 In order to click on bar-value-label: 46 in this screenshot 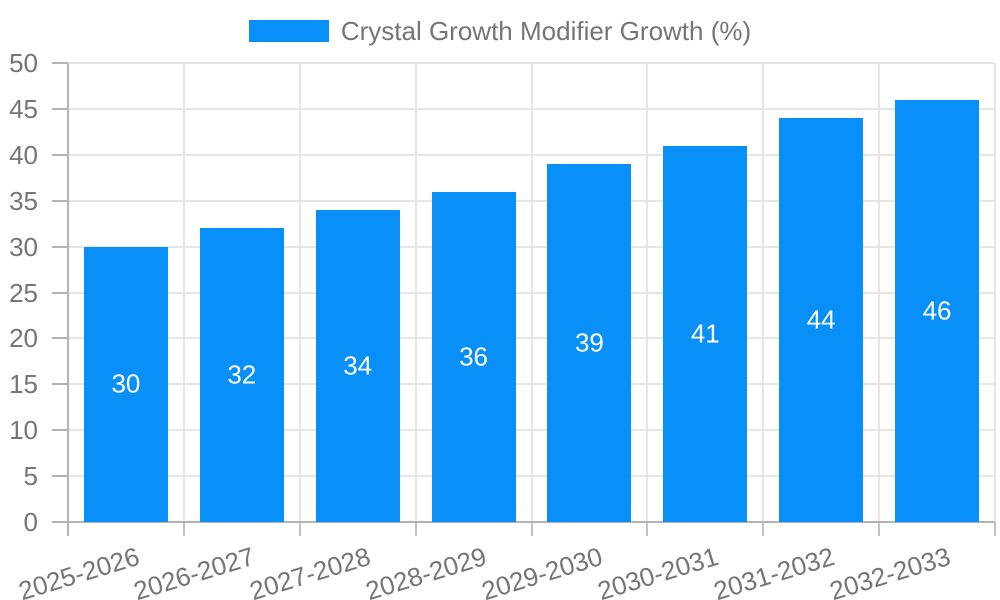, I will do `click(937, 310)`.